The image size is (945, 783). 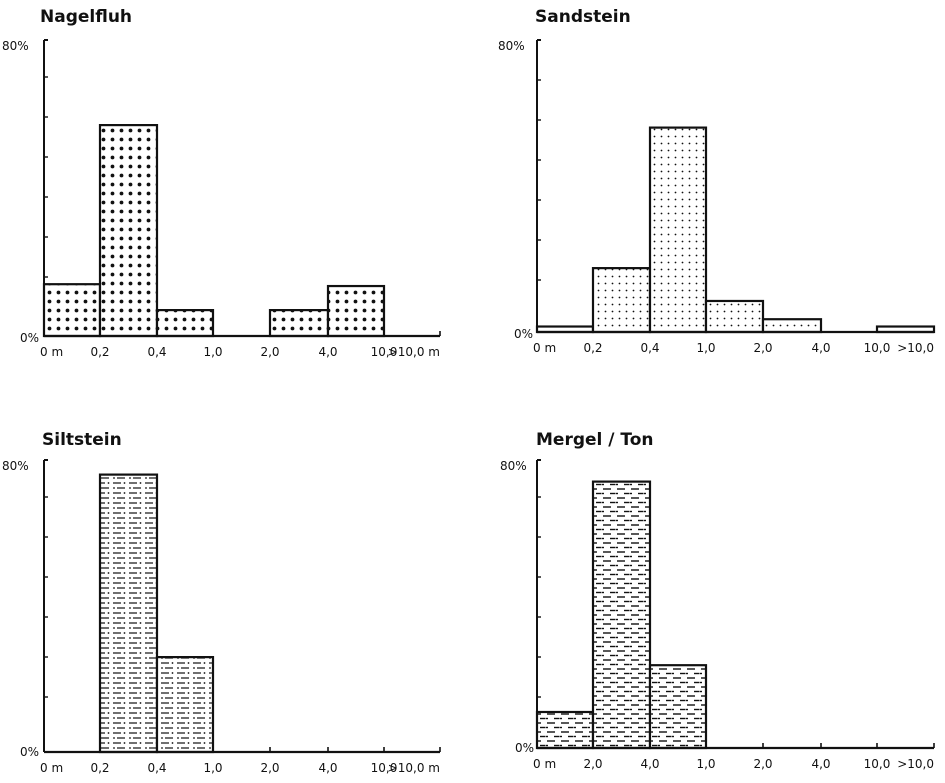 I want to click on chart-title: Sandstein, so click(x=583, y=17).